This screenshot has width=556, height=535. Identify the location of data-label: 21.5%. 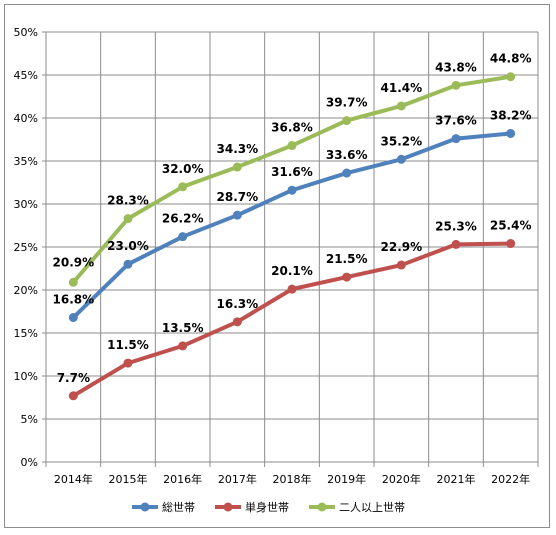
(347, 259).